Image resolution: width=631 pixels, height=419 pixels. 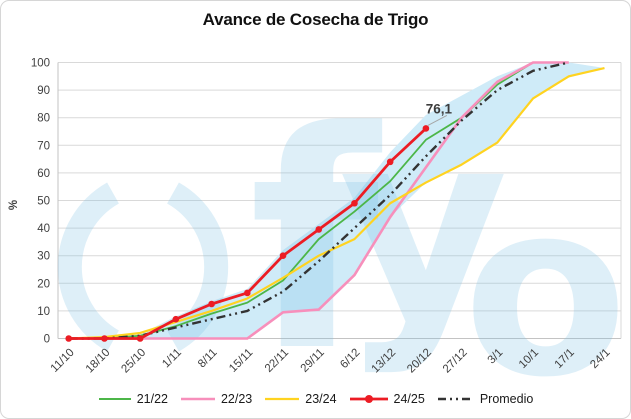 I want to click on legend-label: Promedio, so click(x=506, y=399).